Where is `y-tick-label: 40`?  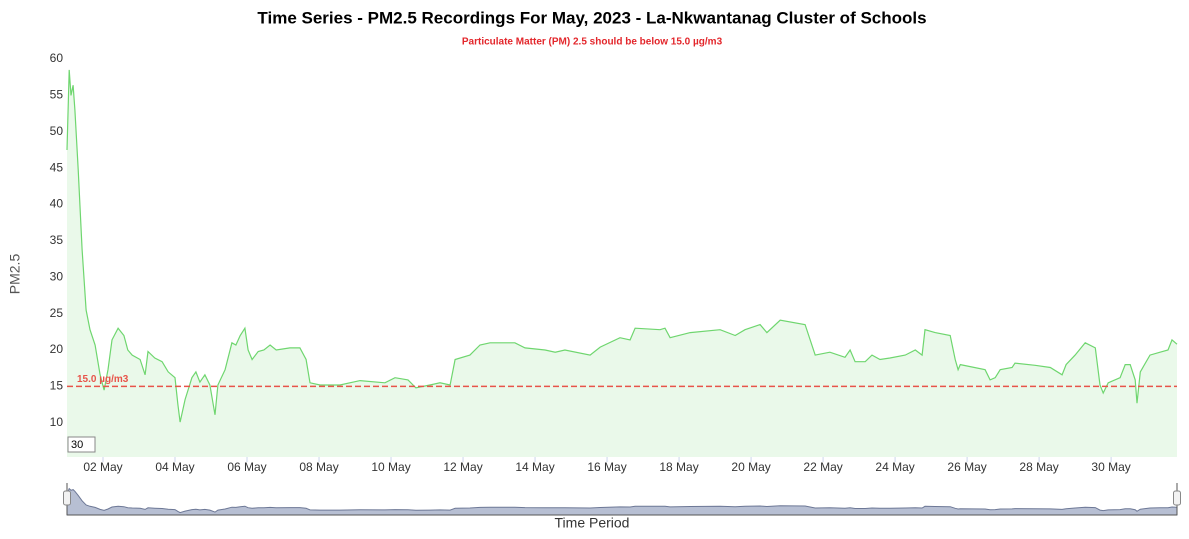
y-tick-label: 40 is located at coordinates (57, 204).